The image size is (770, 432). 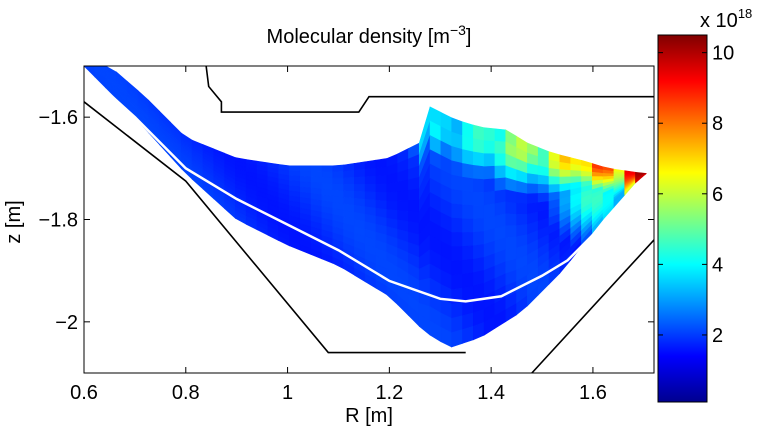 What do you see at coordinates (14, 221) in the screenshot?
I see `y-axis-label: z [m]` at bounding box center [14, 221].